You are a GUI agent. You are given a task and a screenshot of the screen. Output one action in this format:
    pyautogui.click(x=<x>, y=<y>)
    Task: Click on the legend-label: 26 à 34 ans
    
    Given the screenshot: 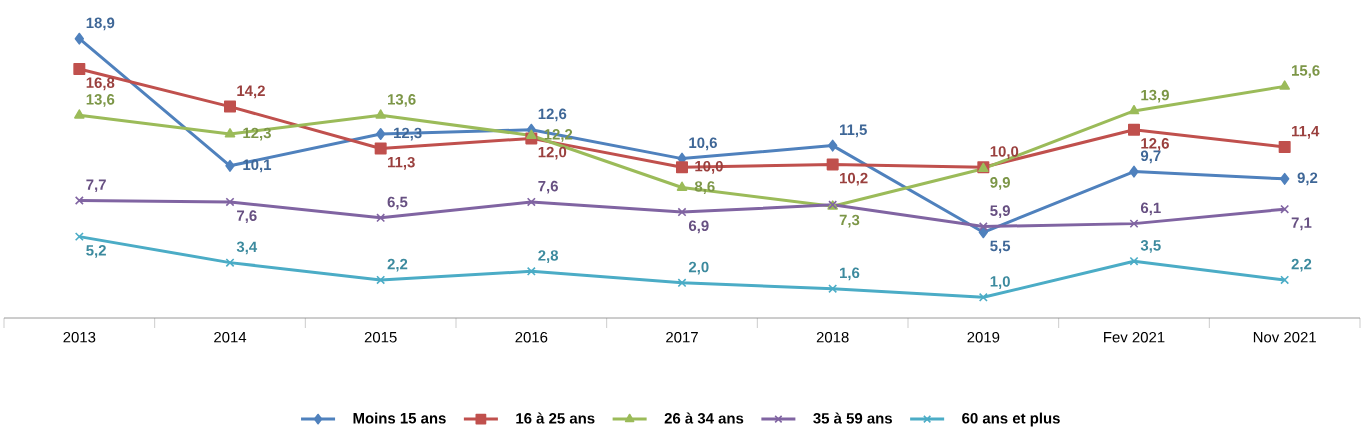 What is the action you would take?
    pyautogui.click(x=704, y=418)
    